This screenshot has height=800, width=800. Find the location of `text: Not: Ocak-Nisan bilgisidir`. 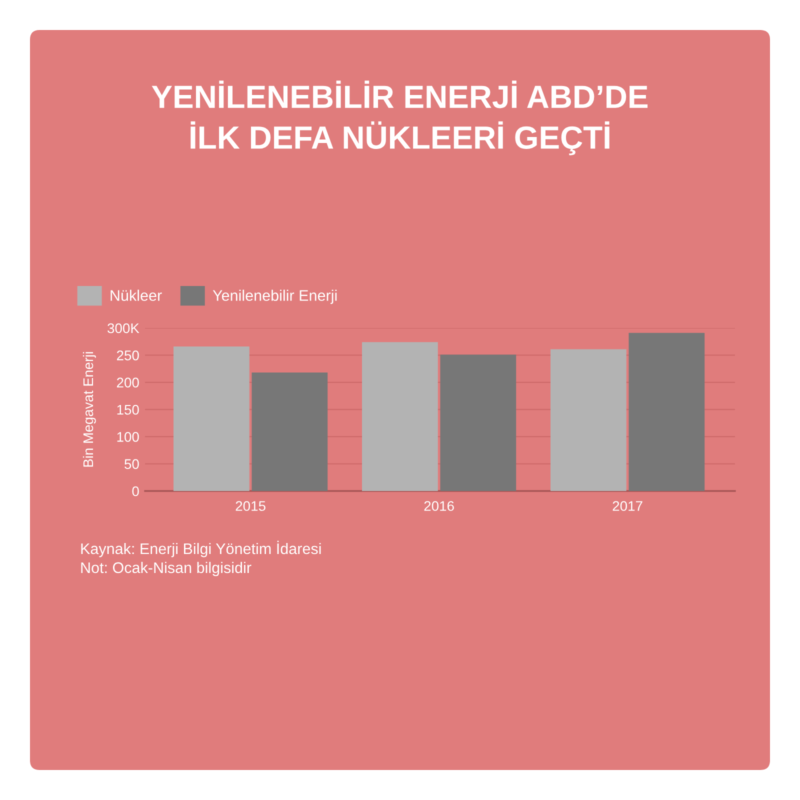

text: Not: Ocak-Nisan bilgisidir is located at coordinates (166, 569).